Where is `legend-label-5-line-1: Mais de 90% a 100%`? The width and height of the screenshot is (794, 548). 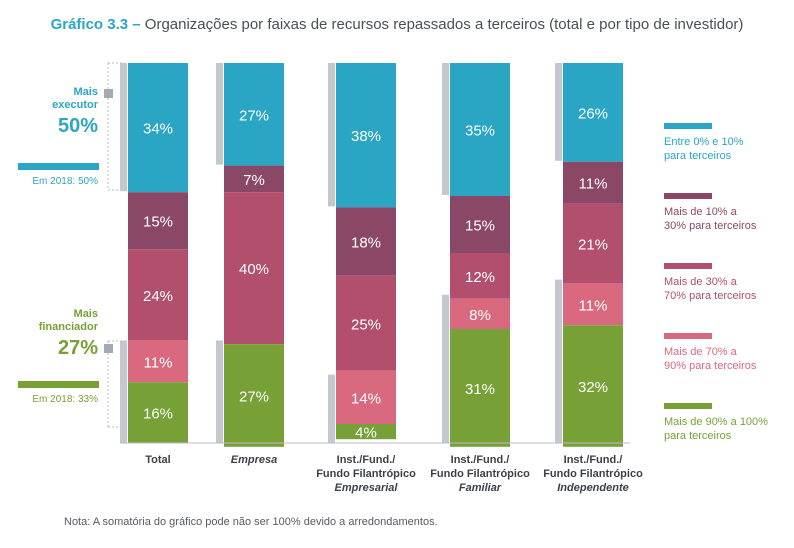 legend-label-5-line-1: Mais de 90% a 100% is located at coordinates (716, 422).